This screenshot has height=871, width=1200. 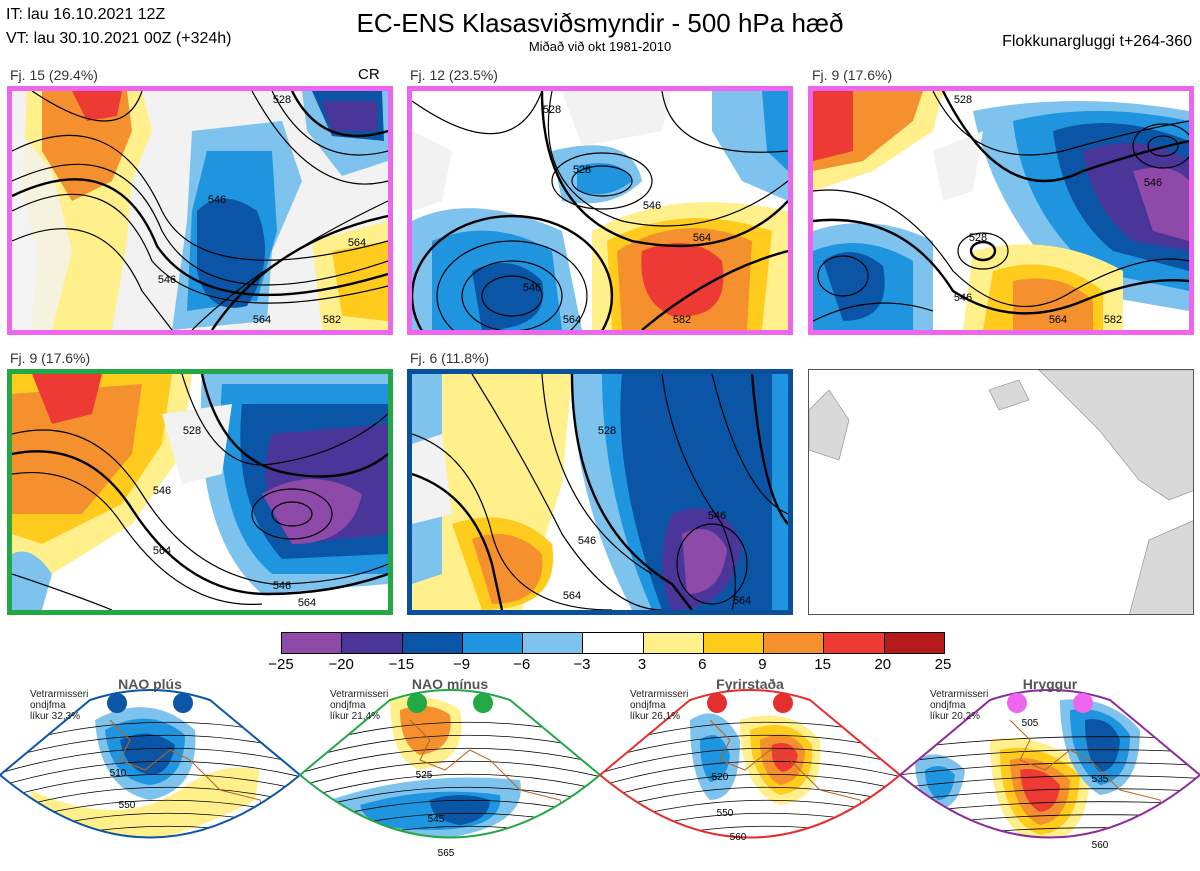 What do you see at coordinates (883, 664) in the screenshot?
I see `colorbar-tick-label: 20` at bounding box center [883, 664].